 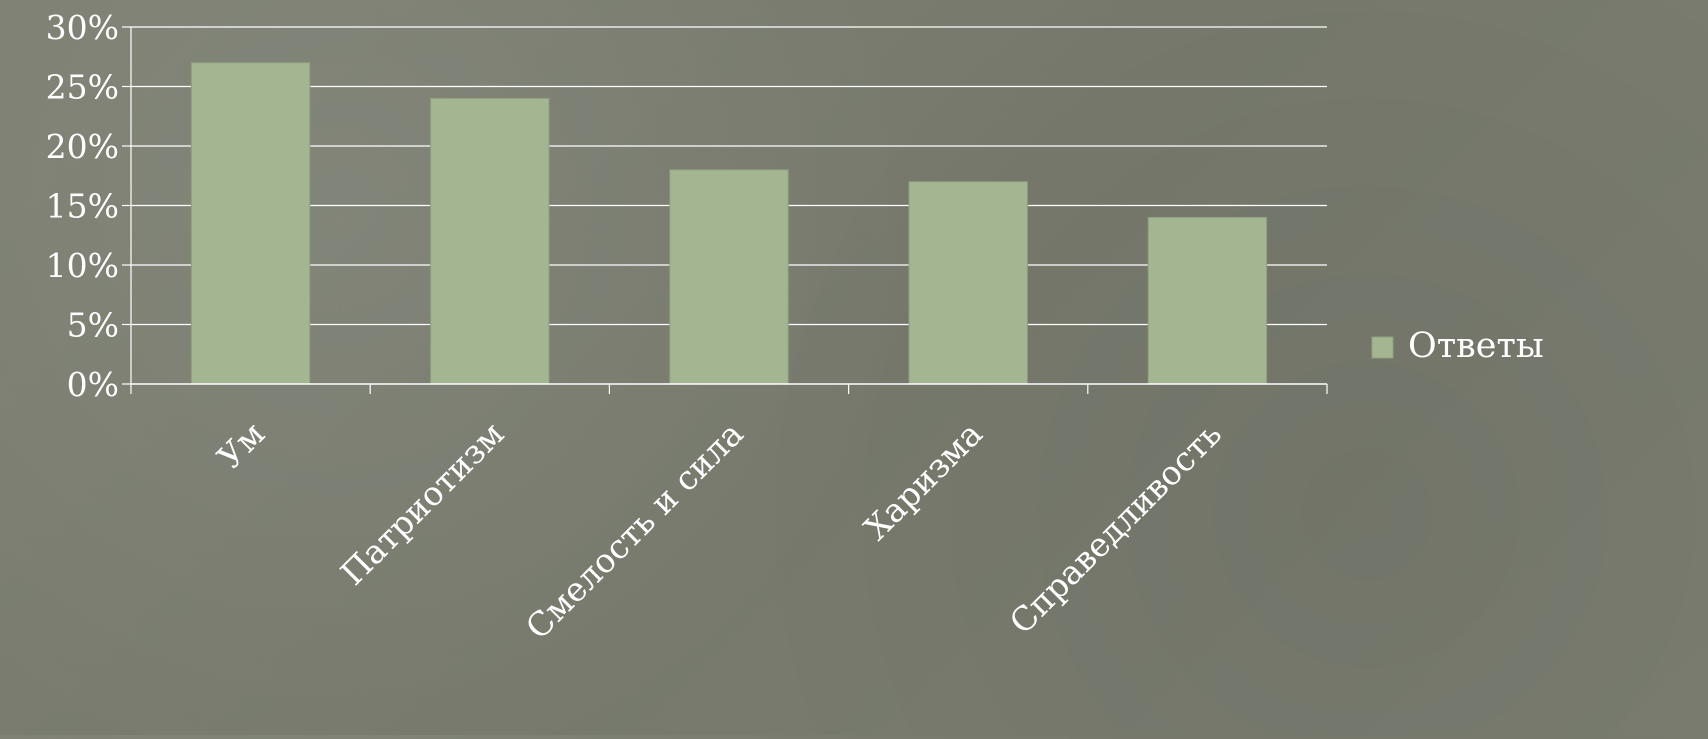 I want to click on y-tick-label: 25%, so click(x=82, y=87).